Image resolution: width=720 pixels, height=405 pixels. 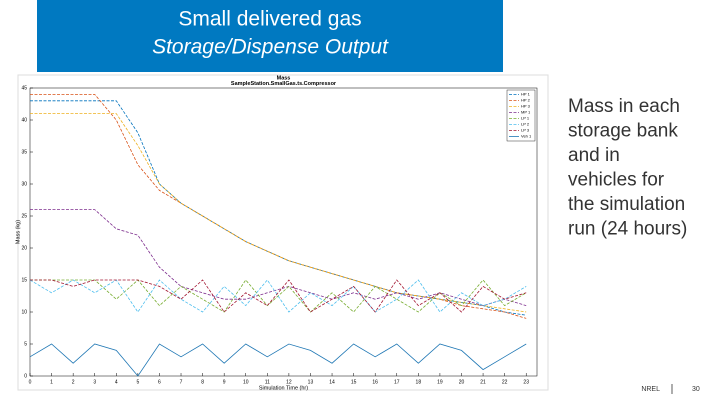 I want to click on legend-box, so click(x=521, y=115).